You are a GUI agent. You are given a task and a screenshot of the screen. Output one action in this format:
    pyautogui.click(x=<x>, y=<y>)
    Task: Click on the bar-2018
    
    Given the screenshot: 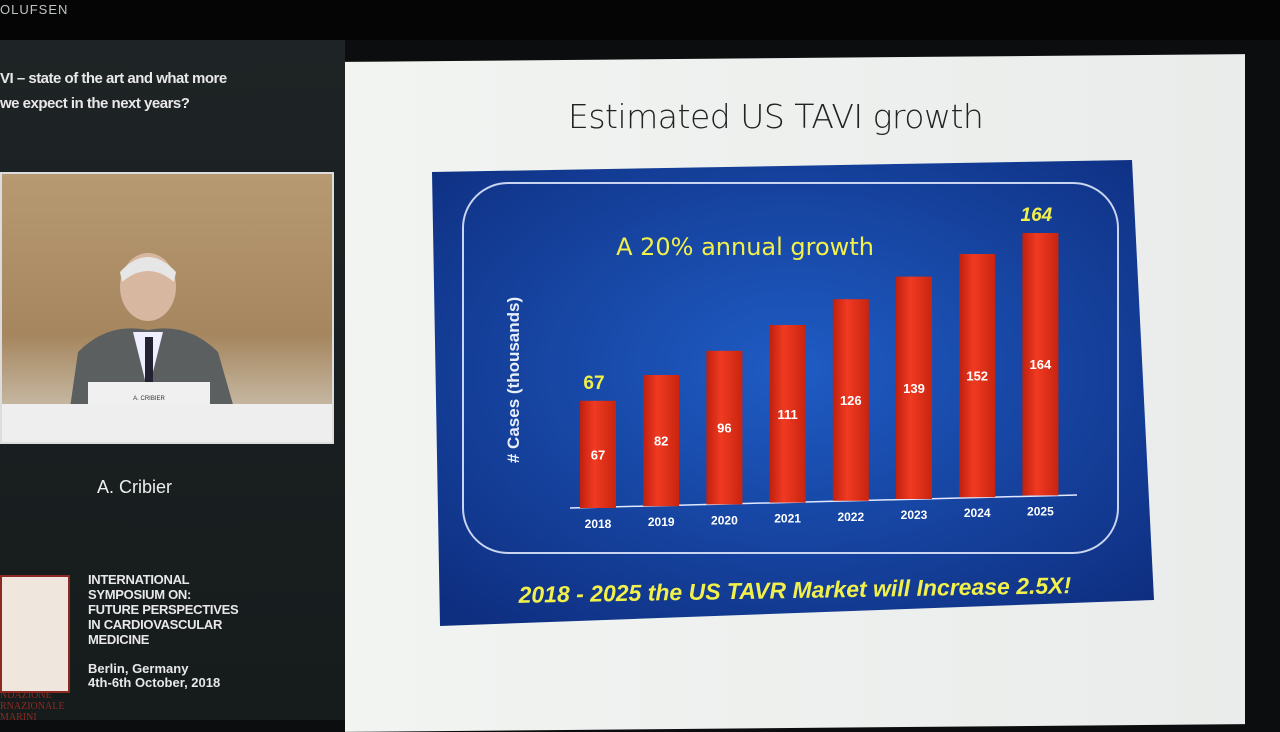 What is the action you would take?
    pyautogui.click(x=598, y=454)
    